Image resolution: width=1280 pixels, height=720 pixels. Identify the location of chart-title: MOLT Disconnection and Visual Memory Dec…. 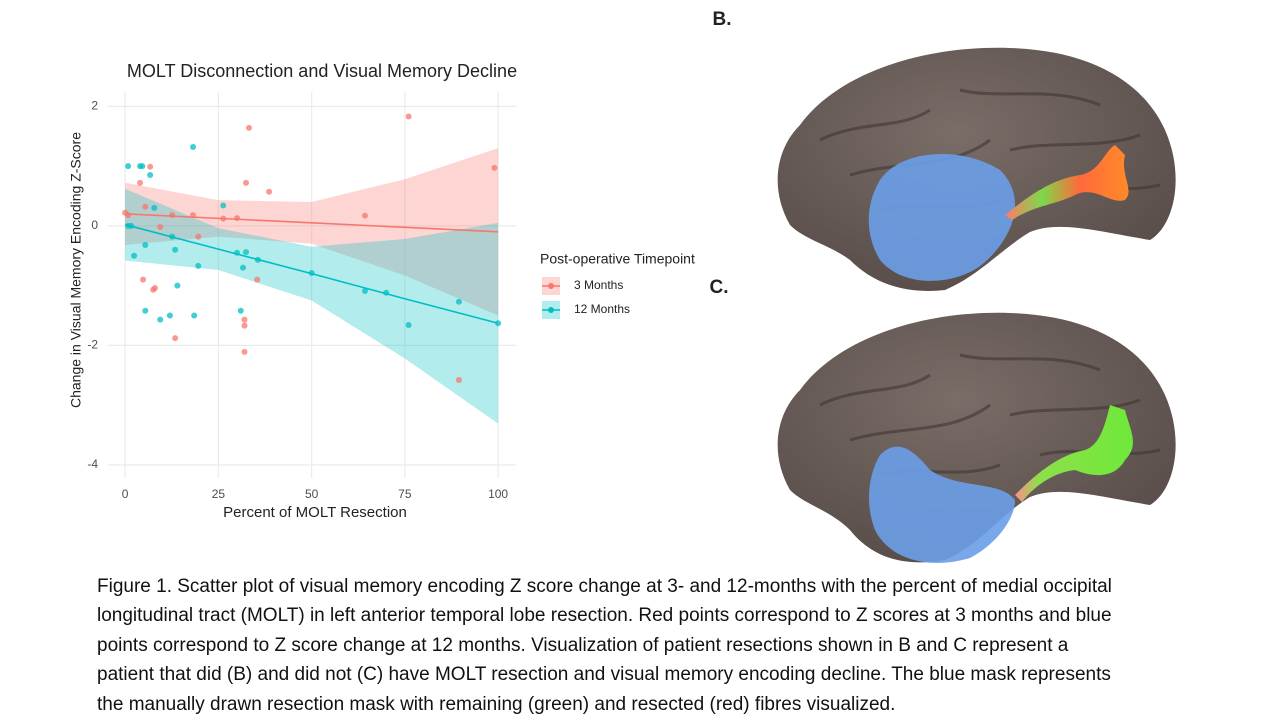
(322, 71).